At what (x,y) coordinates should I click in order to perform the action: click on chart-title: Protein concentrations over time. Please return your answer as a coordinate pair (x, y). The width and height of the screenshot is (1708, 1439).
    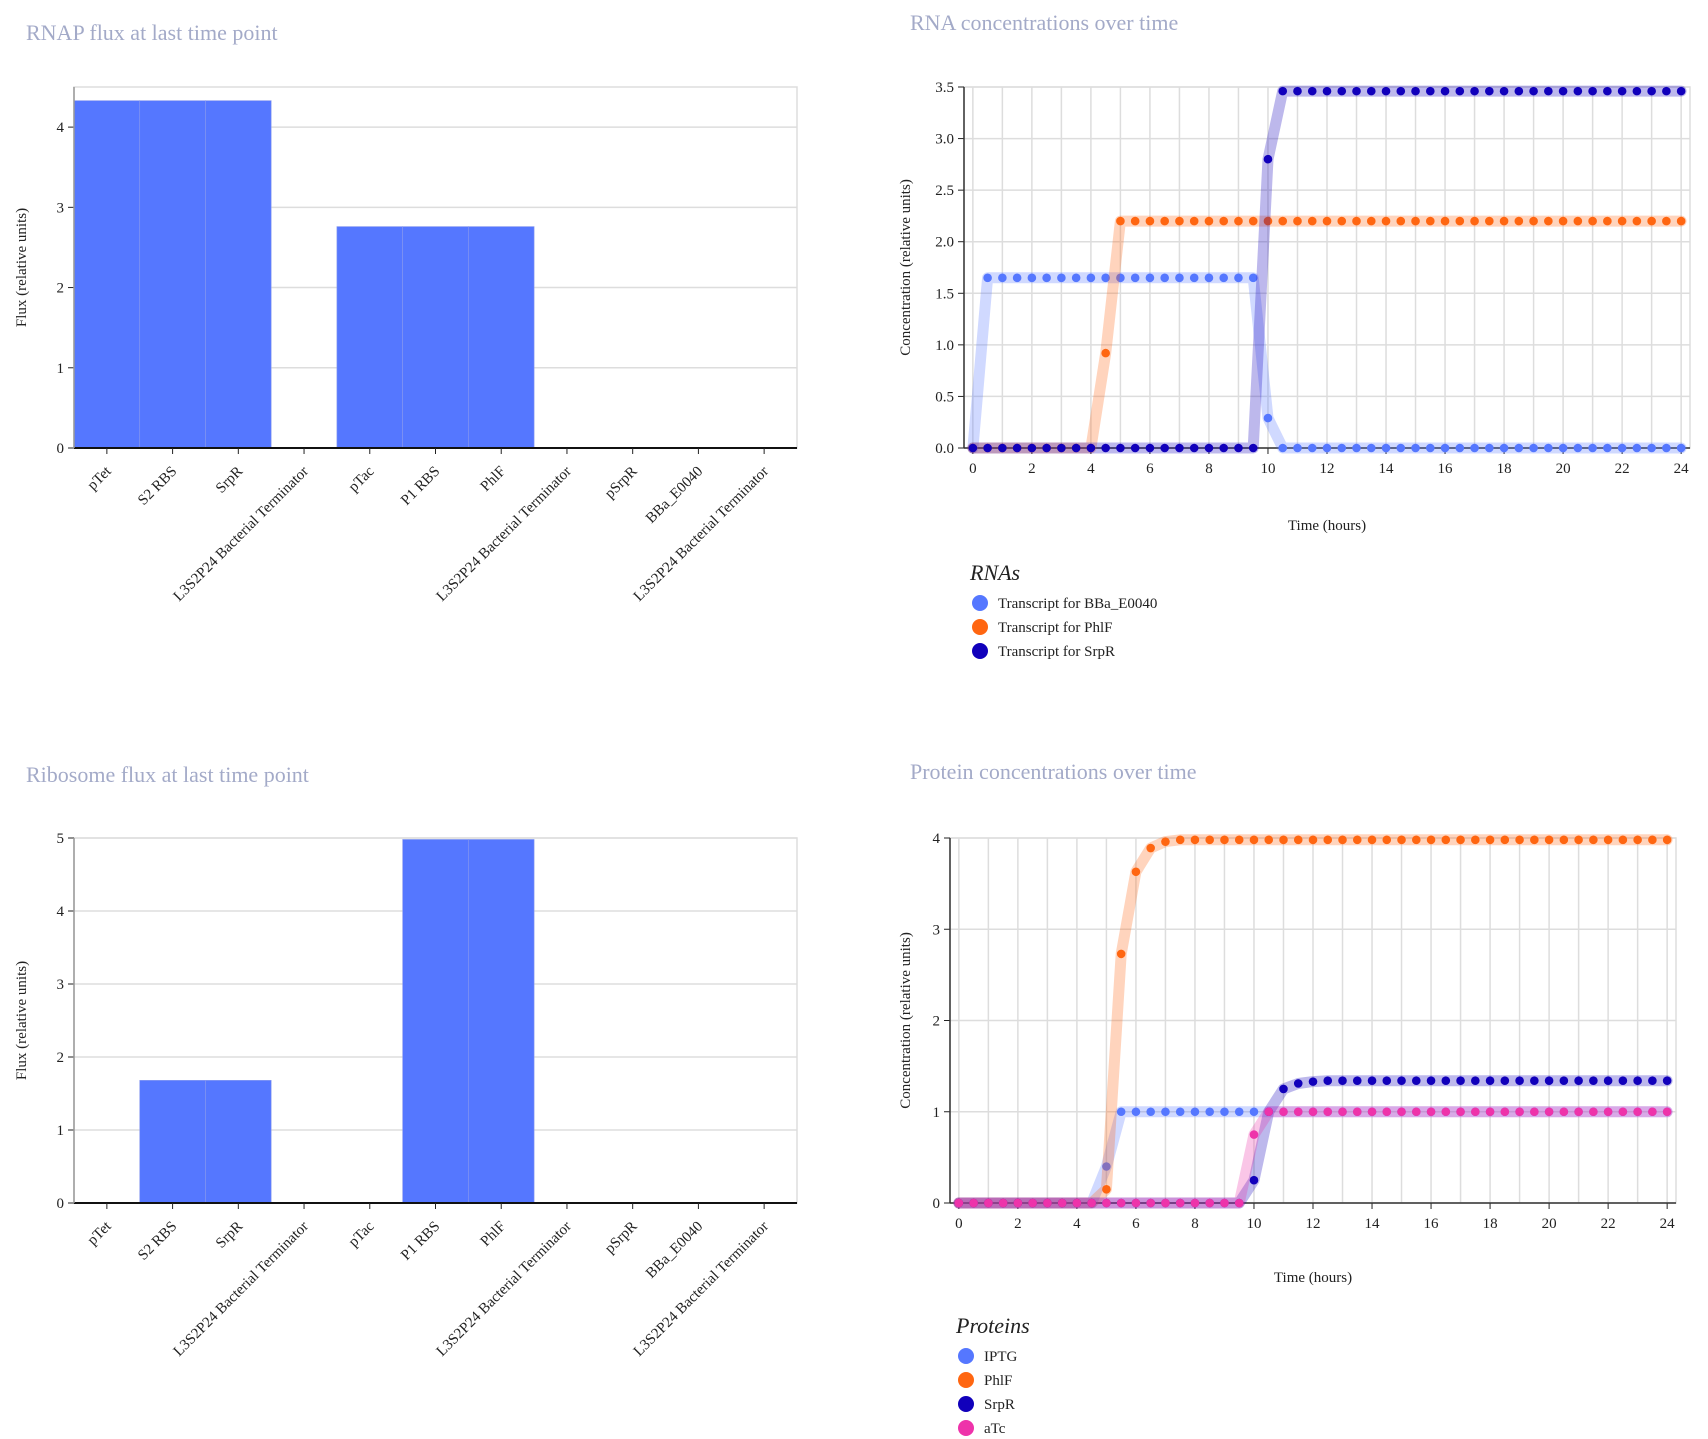
    Looking at the image, I should click on (1053, 771).